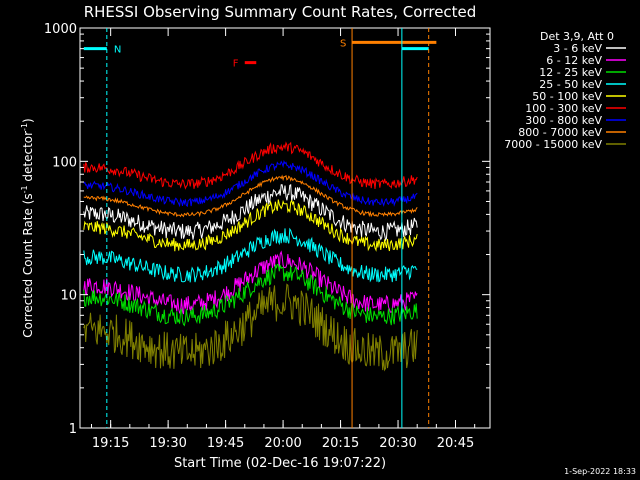 This screenshot has width=640, height=480. Describe the element at coordinates (563, 120) in the screenshot. I see `legend-entry: 300 - 800 keV` at that location.